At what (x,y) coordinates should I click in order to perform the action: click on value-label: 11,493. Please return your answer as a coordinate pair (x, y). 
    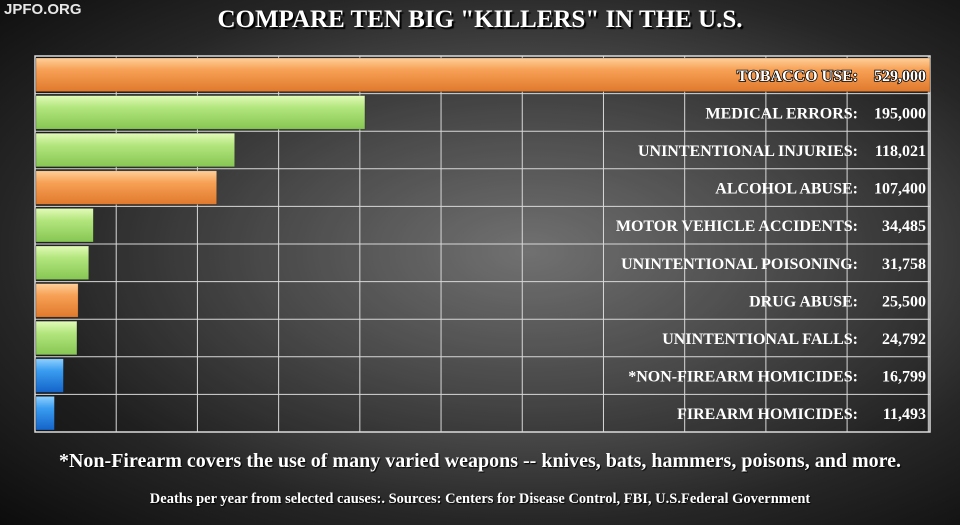
    Looking at the image, I should click on (904, 414).